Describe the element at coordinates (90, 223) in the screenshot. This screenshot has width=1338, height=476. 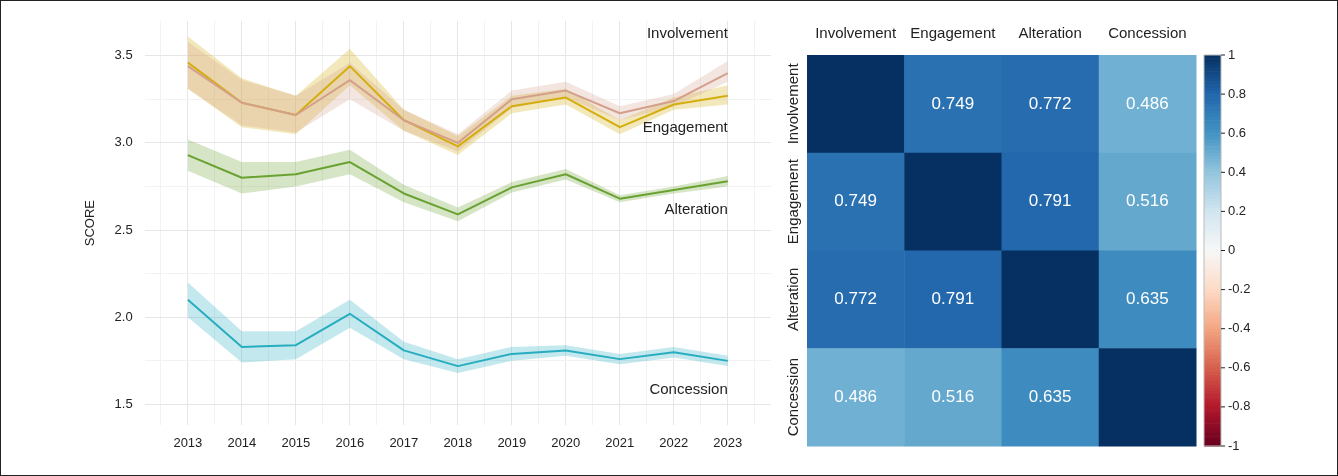
I see `y-axis-title: SCORE` at that location.